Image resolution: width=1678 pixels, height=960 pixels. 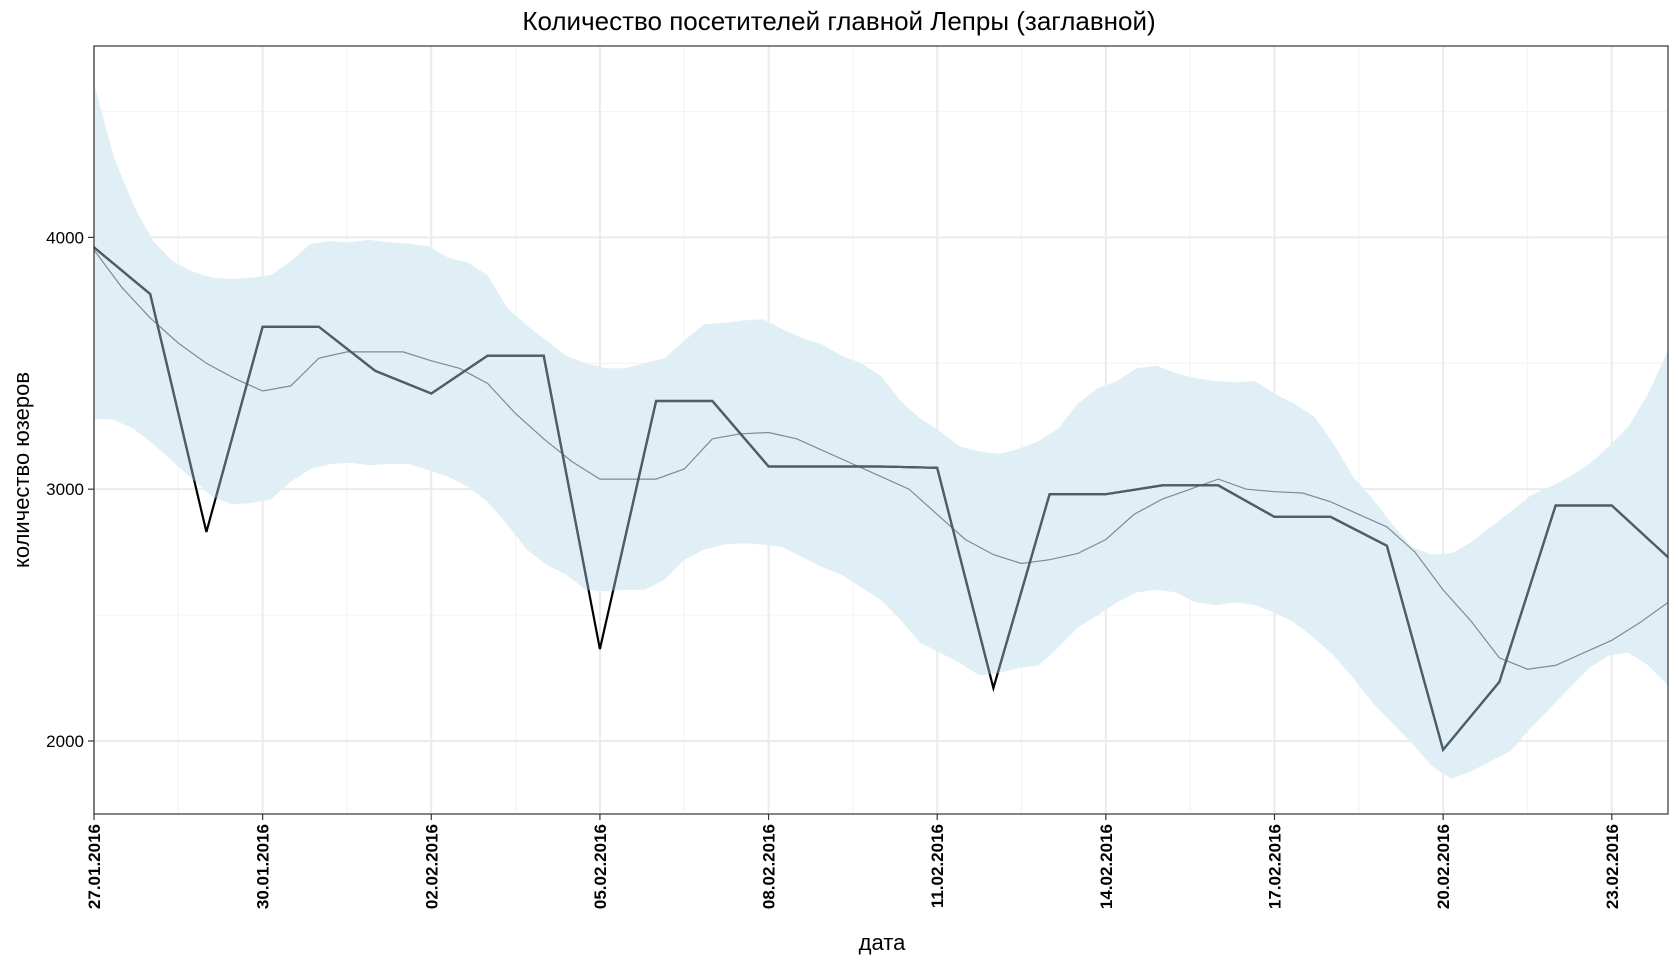 What do you see at coordinates (94, 866) in the screenshot?
I see `x-tick-label: 27.01.2016` at bounding box center [94, 866].